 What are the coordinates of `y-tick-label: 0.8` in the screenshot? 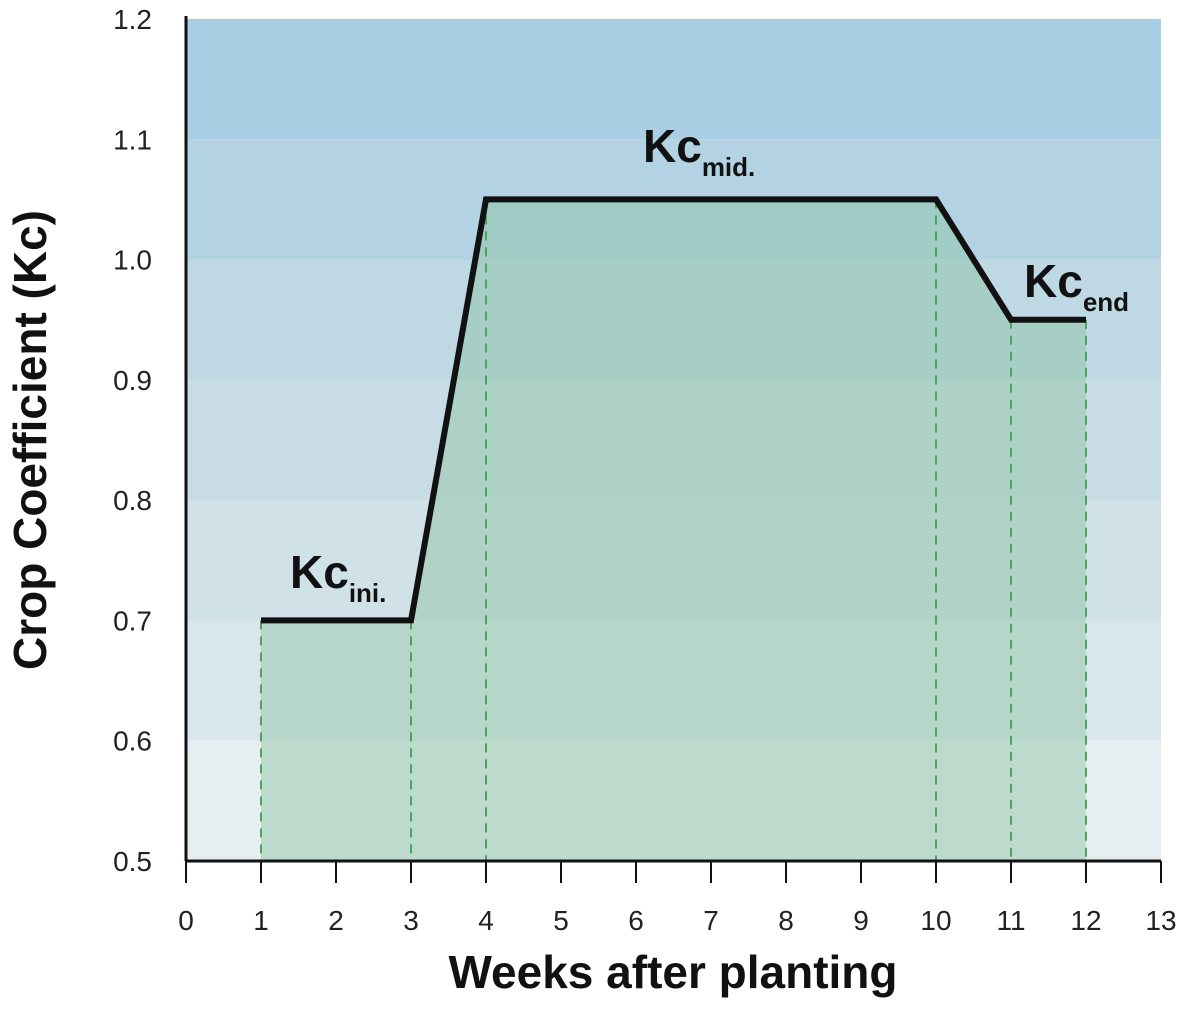 It's located at (132, 500).